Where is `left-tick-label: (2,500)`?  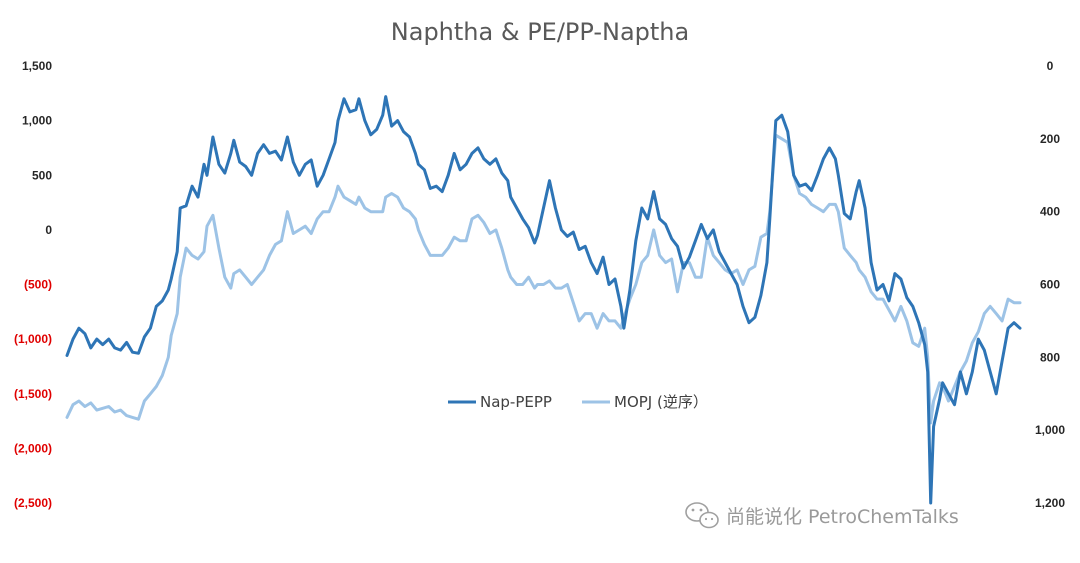
left-tick-label: (2,500) is located at coordinates (33, 503).